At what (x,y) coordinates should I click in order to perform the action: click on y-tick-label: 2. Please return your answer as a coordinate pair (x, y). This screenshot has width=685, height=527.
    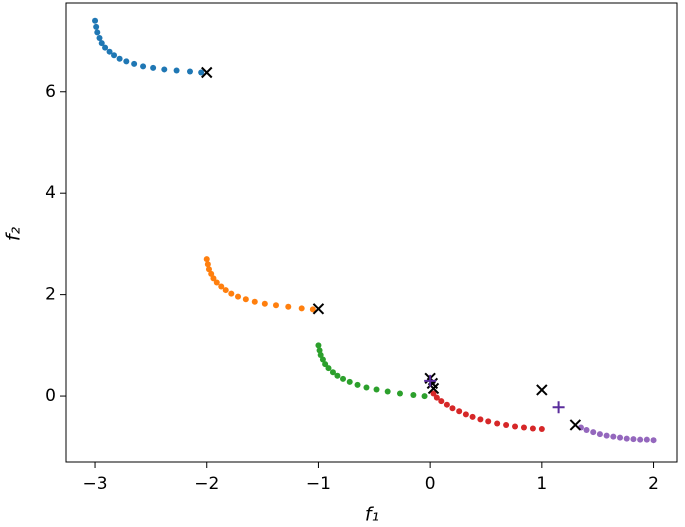
    Looking at the image, I should click on (50, 295).